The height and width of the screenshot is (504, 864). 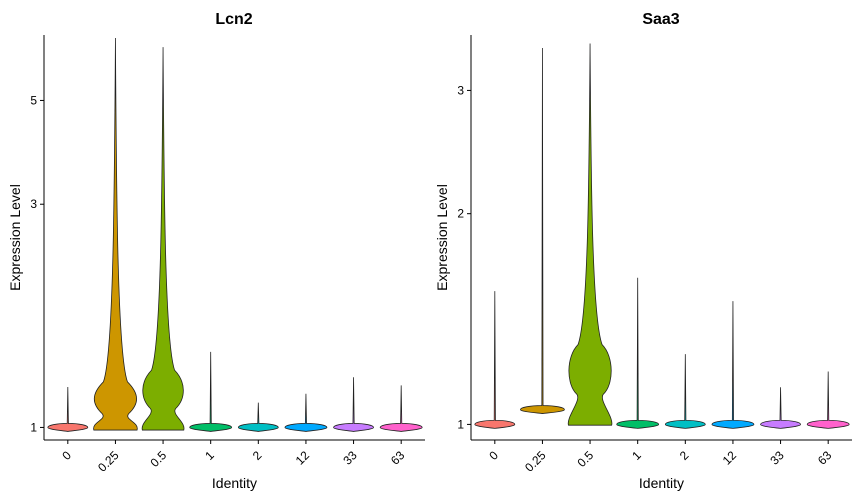 What do you see at coordinates (233, 19) in the screenshot?
I see `chart-title: Lcn2` at bounding box center [233, 19].